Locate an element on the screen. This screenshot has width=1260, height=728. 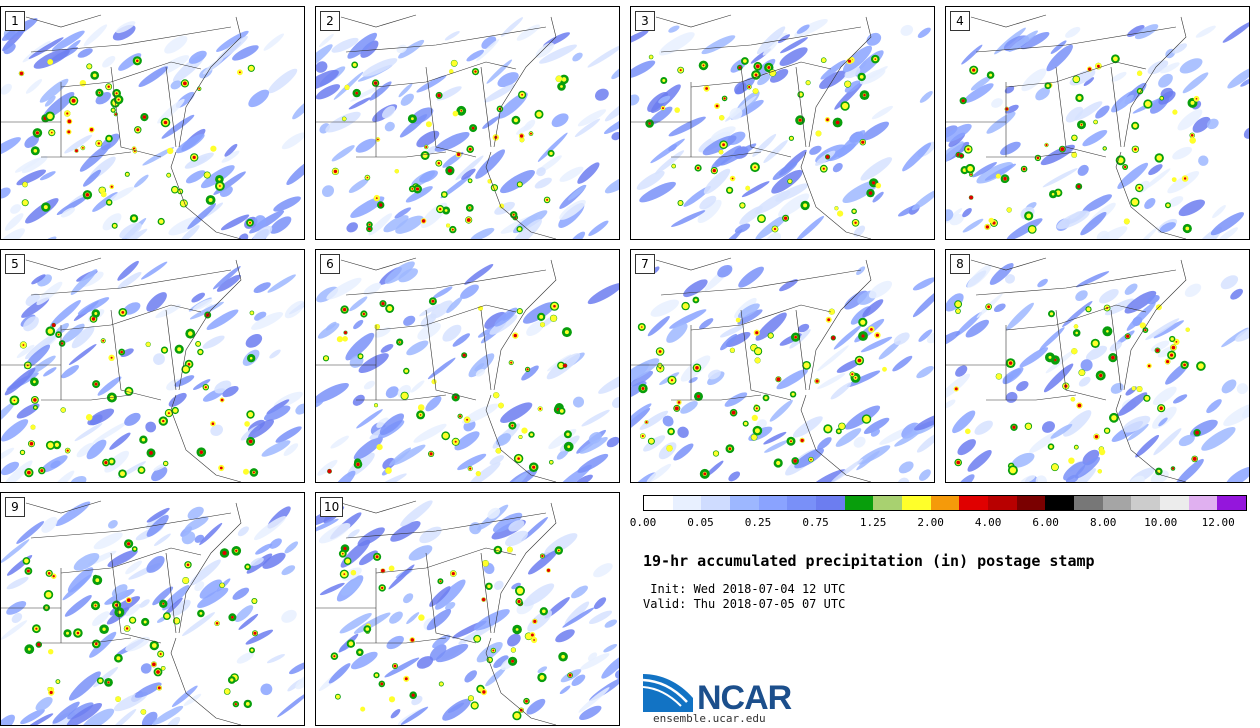
ncar-logo-text: NCAR is located at coordinates (744, 698).